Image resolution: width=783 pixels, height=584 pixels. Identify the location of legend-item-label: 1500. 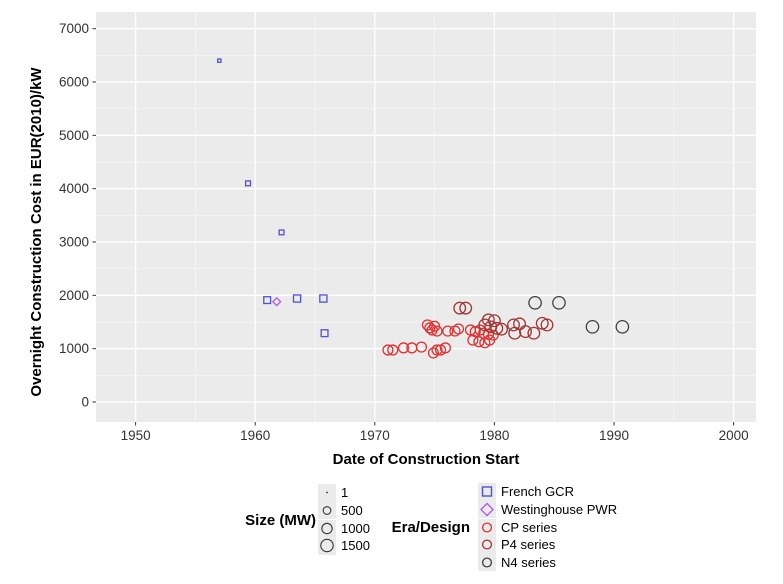
(355, 546).